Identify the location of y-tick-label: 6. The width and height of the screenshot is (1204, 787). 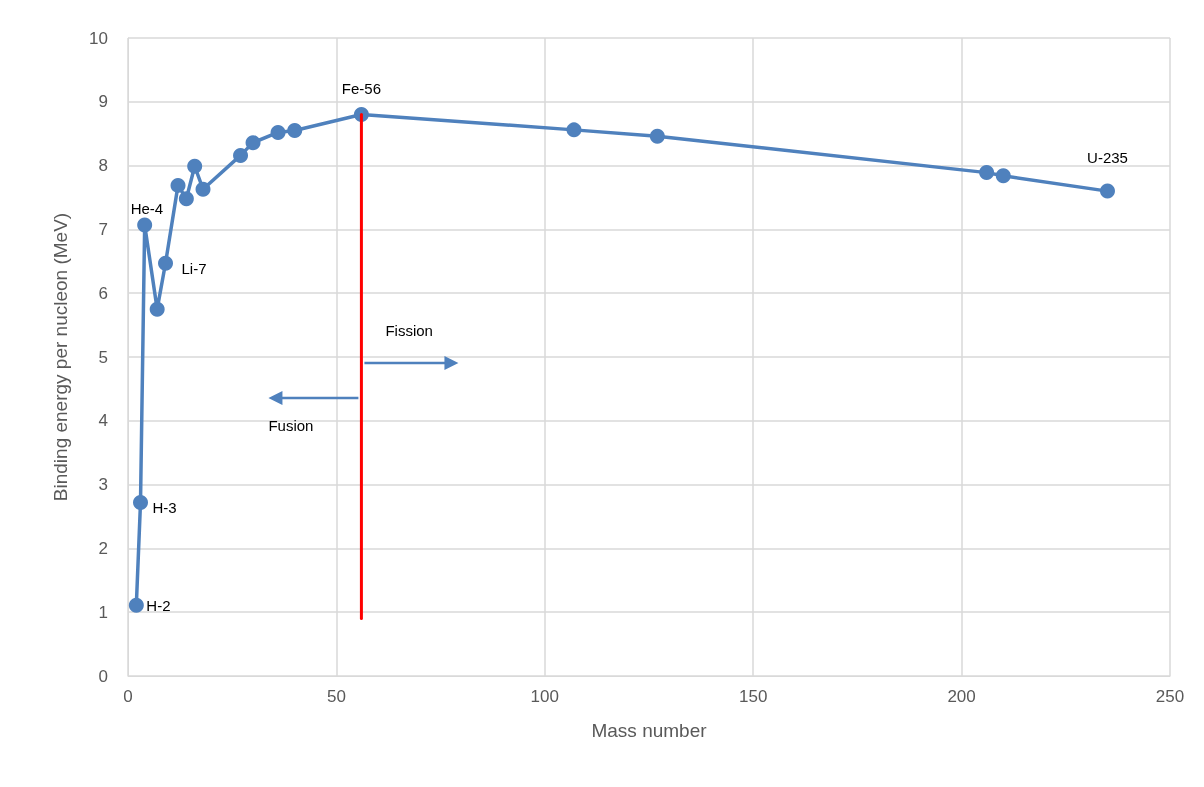
(103, 293).